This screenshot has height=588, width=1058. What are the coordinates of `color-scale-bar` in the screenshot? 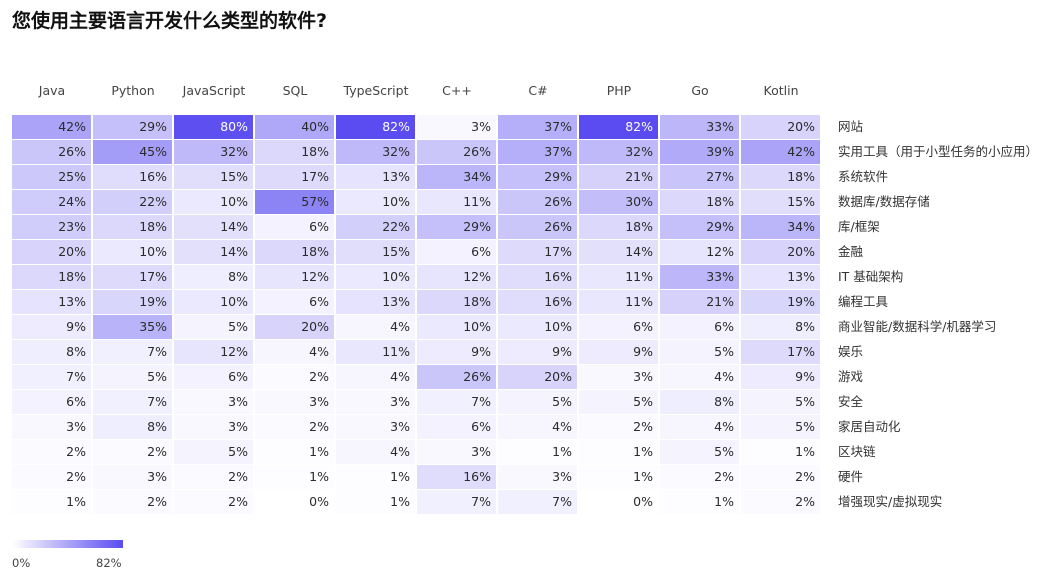 It's located at (67, 544).